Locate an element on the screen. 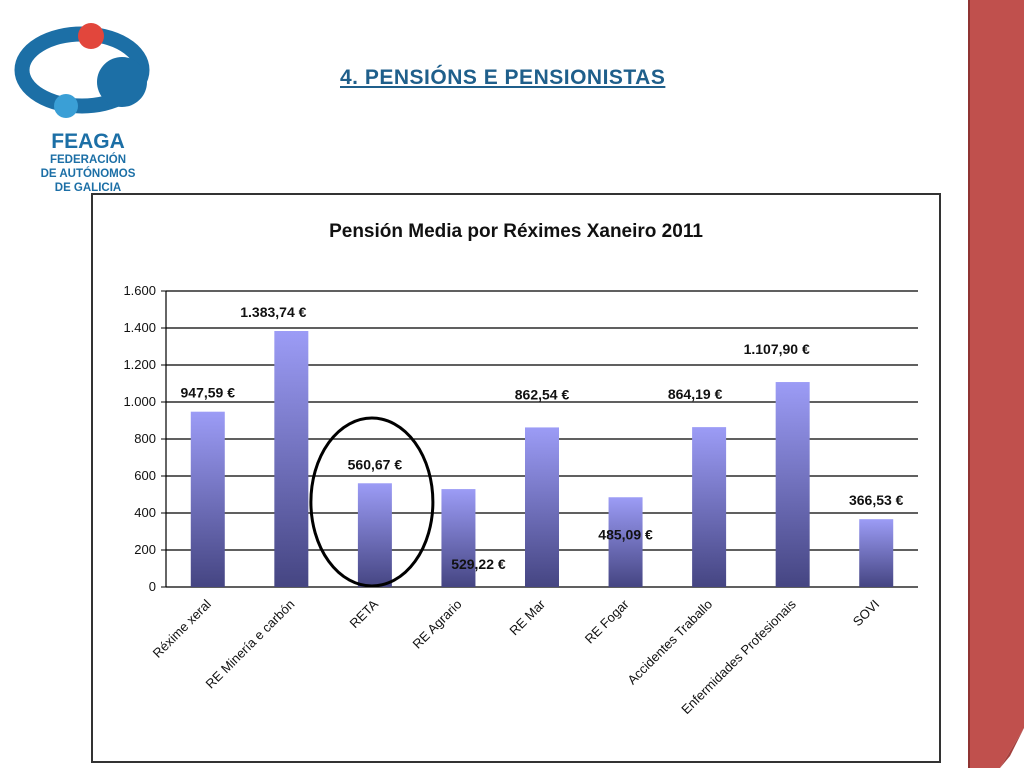  y-tick-label: 400 is located at coordinates (145, 512).